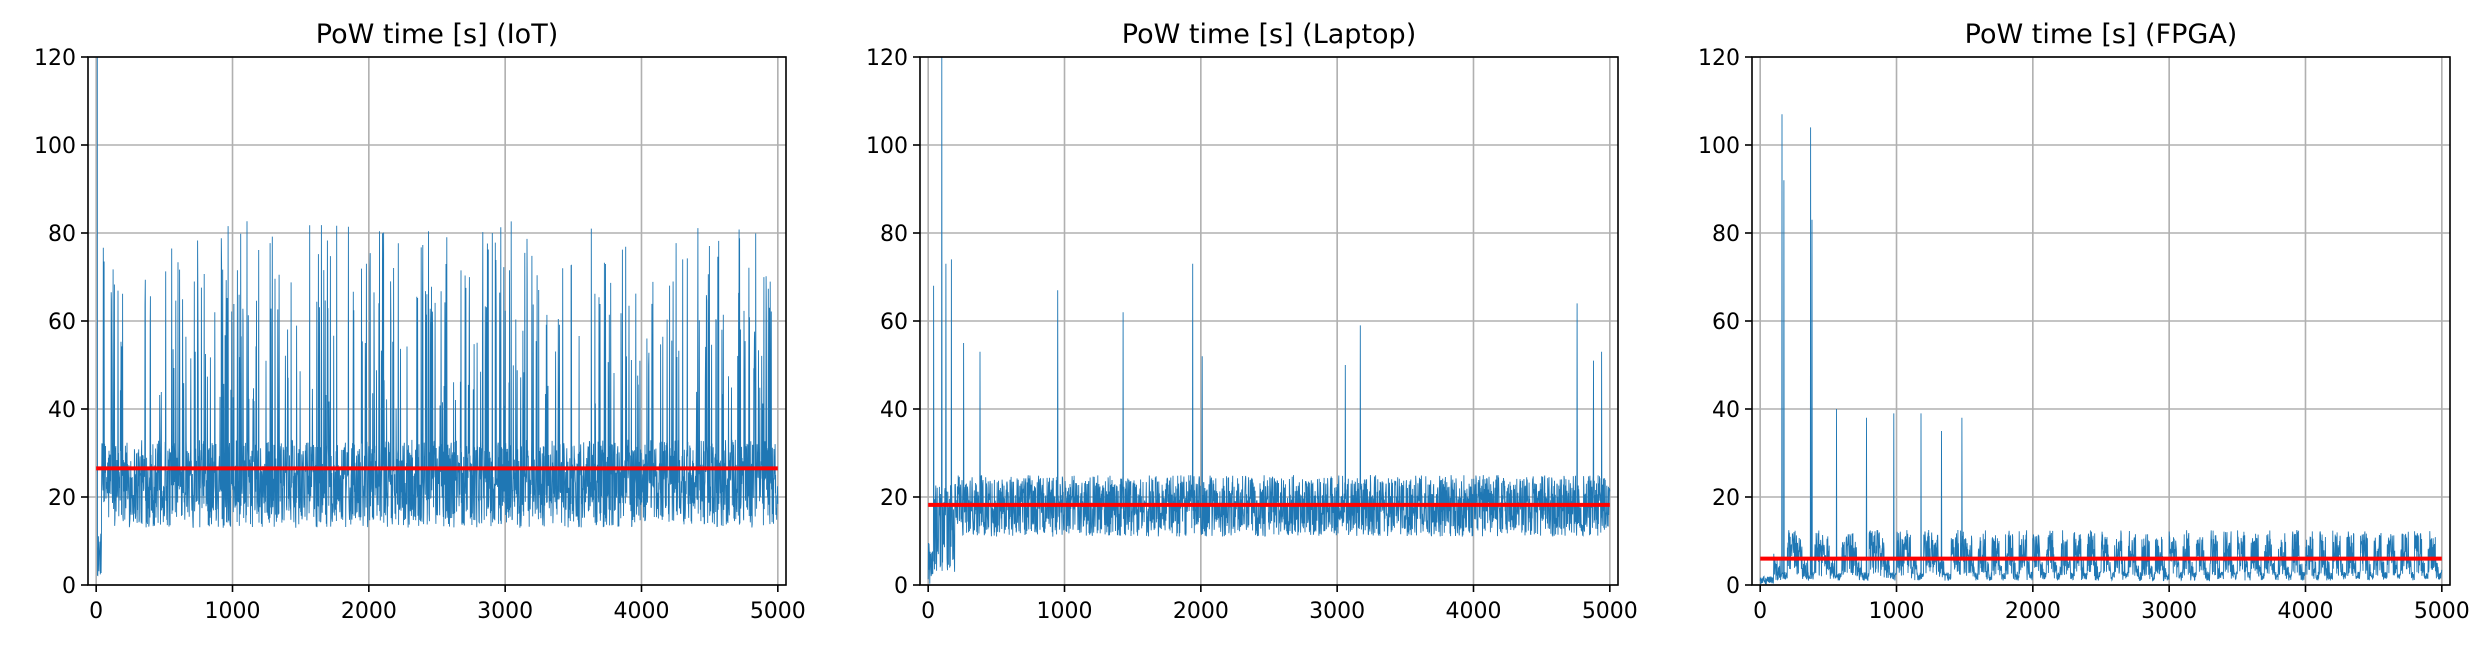 The width and height of the screenshot is (2483, 646). What do you see at coordinates (2101, 34) in the screenshot?
I see `chart-title: PoW time [s] (FPGA)` at bounding box center [2101, 34].